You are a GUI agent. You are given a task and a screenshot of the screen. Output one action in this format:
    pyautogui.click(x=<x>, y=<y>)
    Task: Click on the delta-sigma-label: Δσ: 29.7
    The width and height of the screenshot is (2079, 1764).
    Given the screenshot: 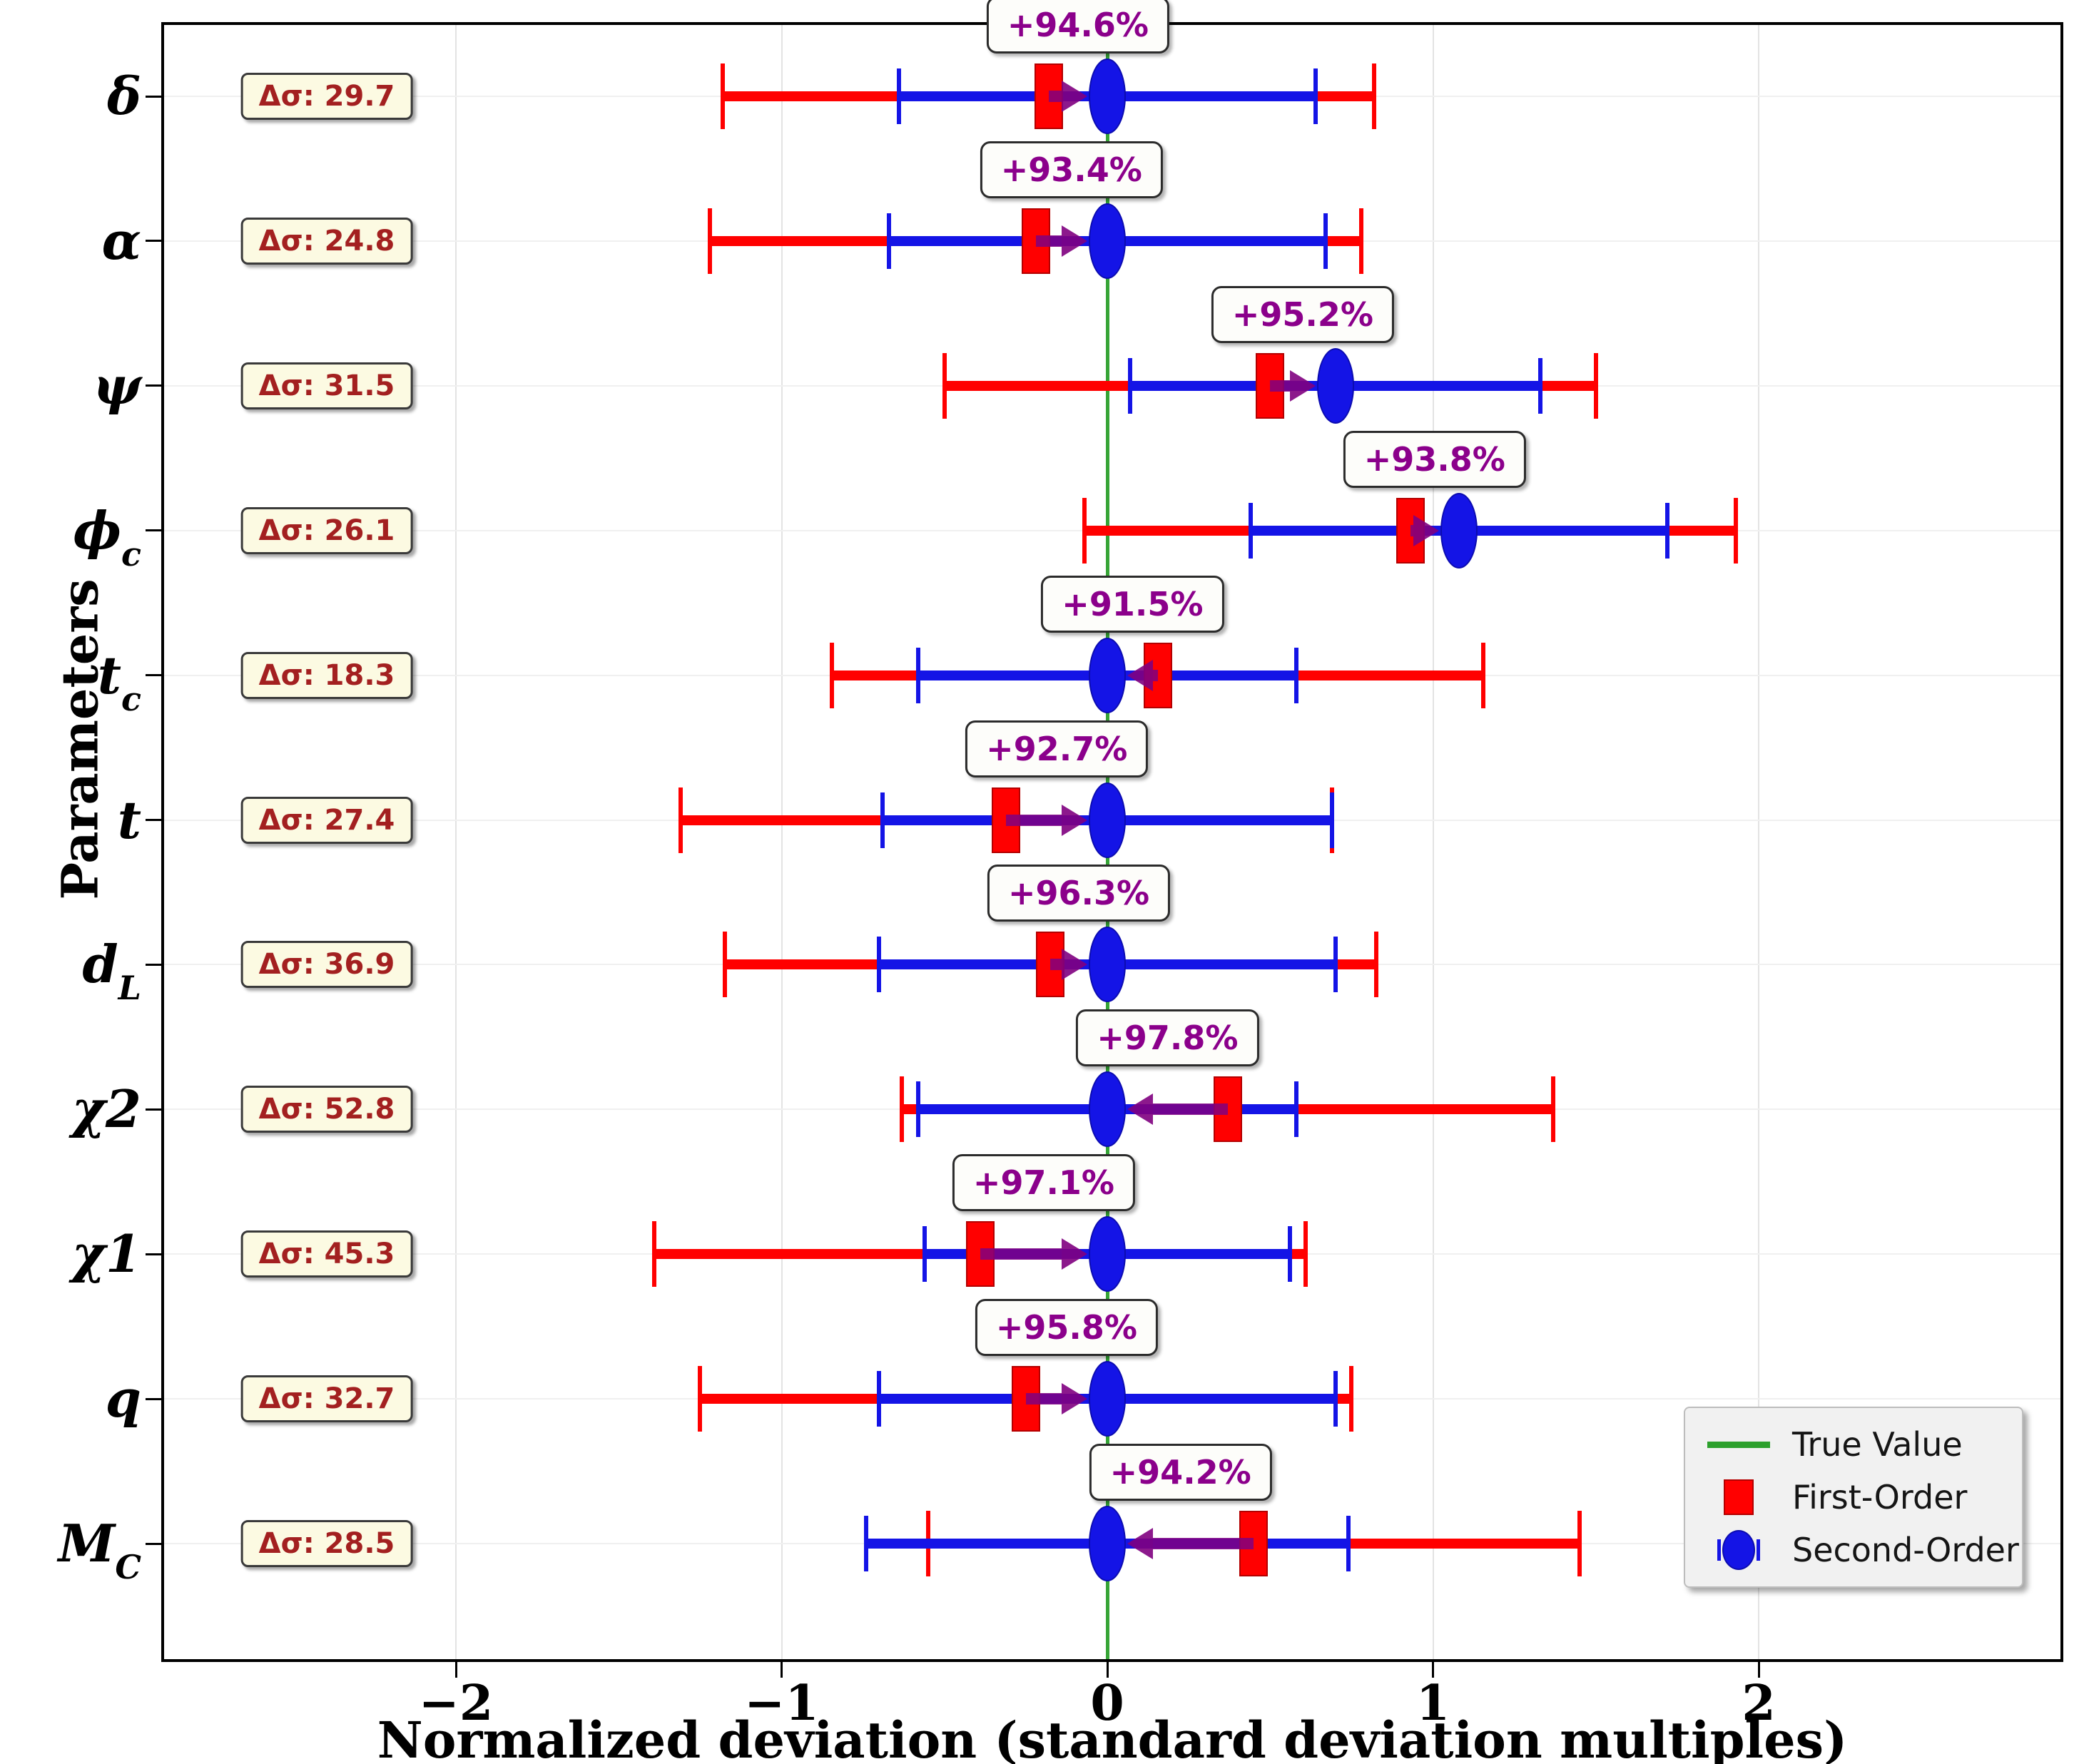 What is the action you would take?
    pyautogui.click(x=326, y=97)
    